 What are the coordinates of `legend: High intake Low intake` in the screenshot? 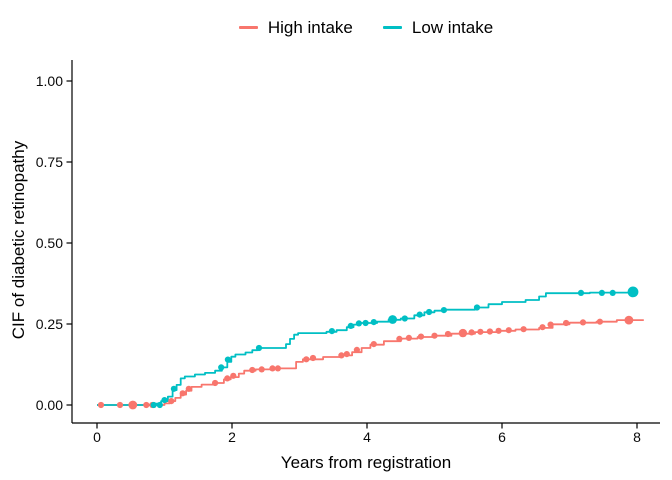 It's located at (366, 27).